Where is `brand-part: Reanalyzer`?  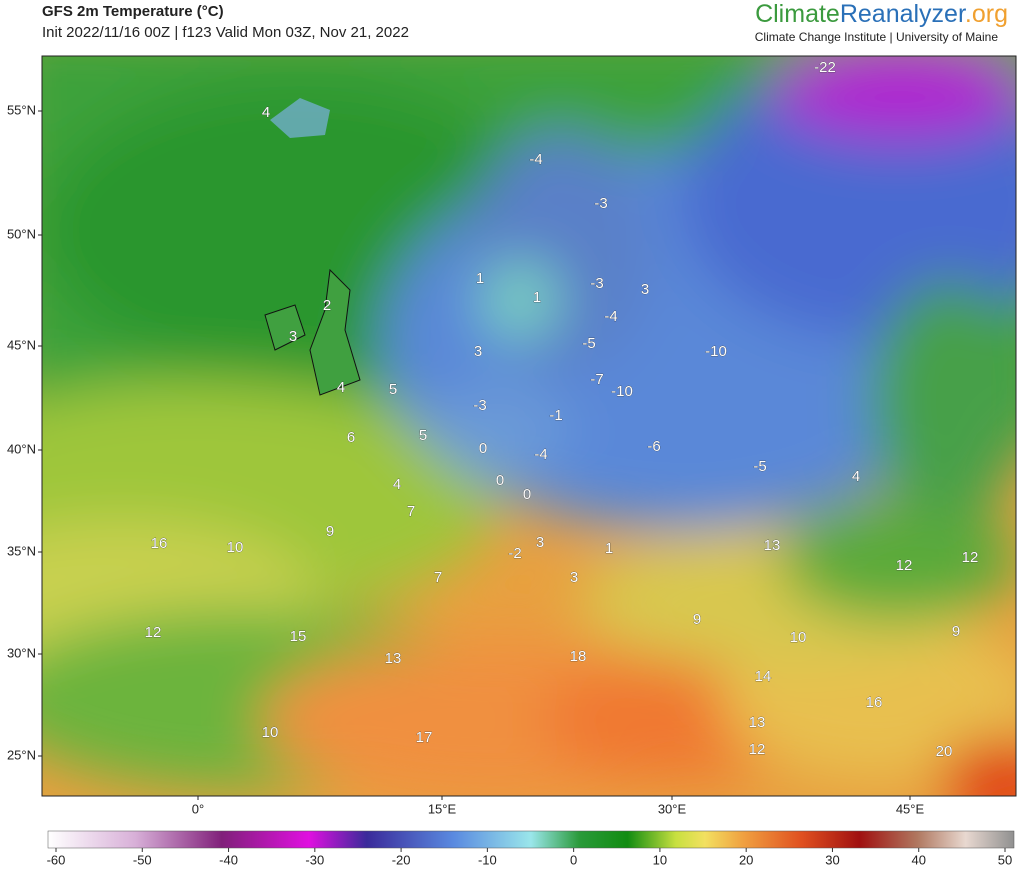
brand-part: Reanalyzer is located at coordinates (902, 14).